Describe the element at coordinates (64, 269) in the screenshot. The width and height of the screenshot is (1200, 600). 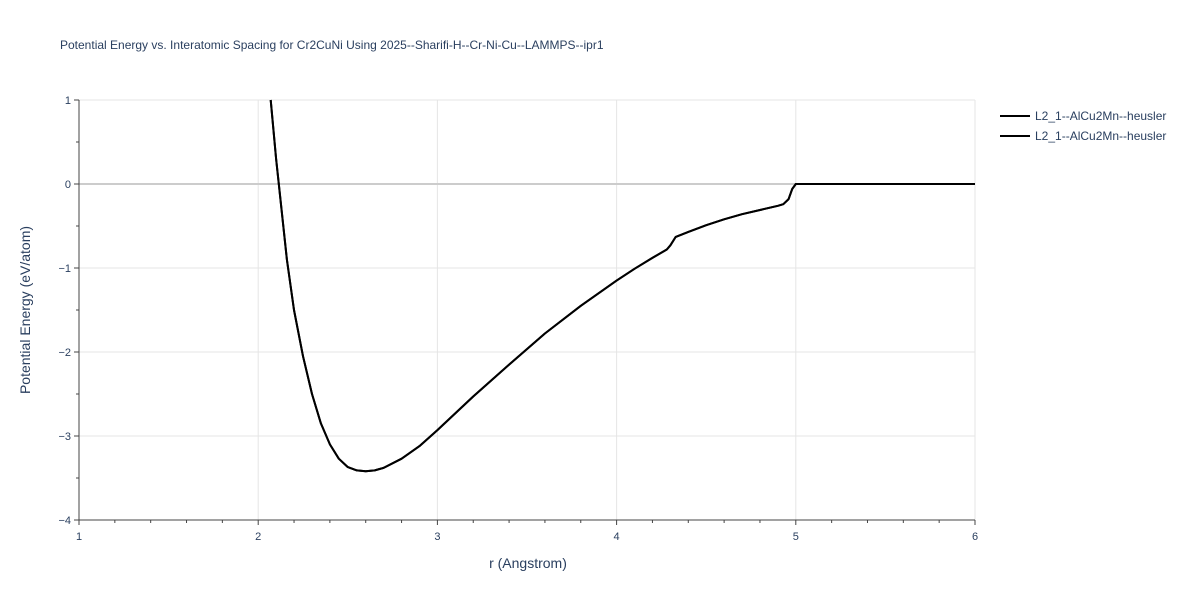
I see `y-tick-label: −1` at that location.